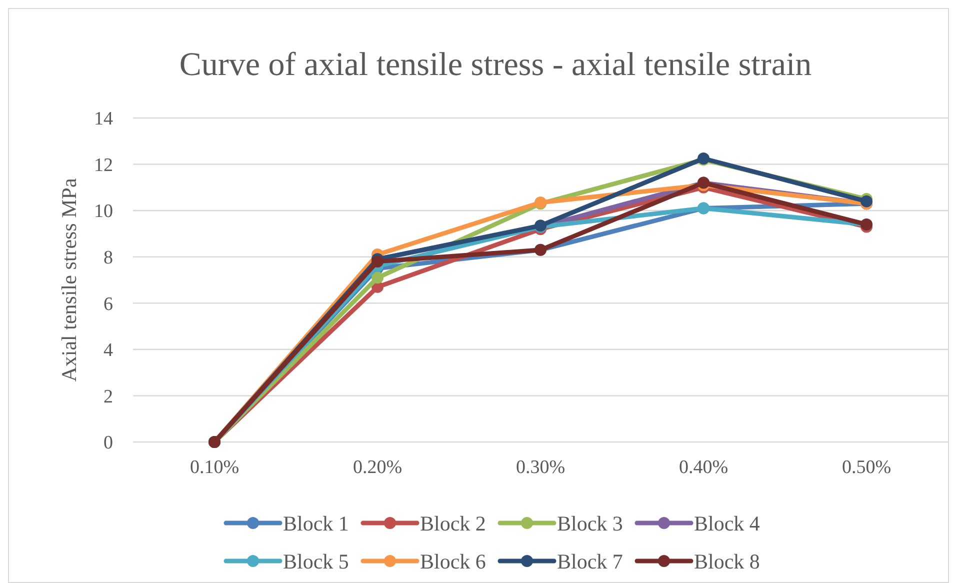 The image size is (957, 583). What do you see at coordinates (453, 561) in the screenshot?
I see `legend-label: Block 6` at bounding box center [453, 561].